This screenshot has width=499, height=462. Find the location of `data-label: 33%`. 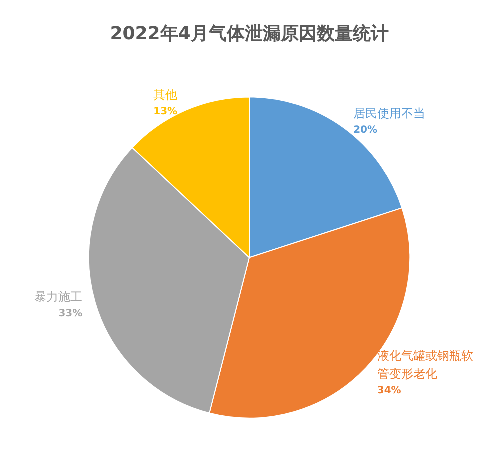

data-label: 33% is located at coordinates (70, 314).